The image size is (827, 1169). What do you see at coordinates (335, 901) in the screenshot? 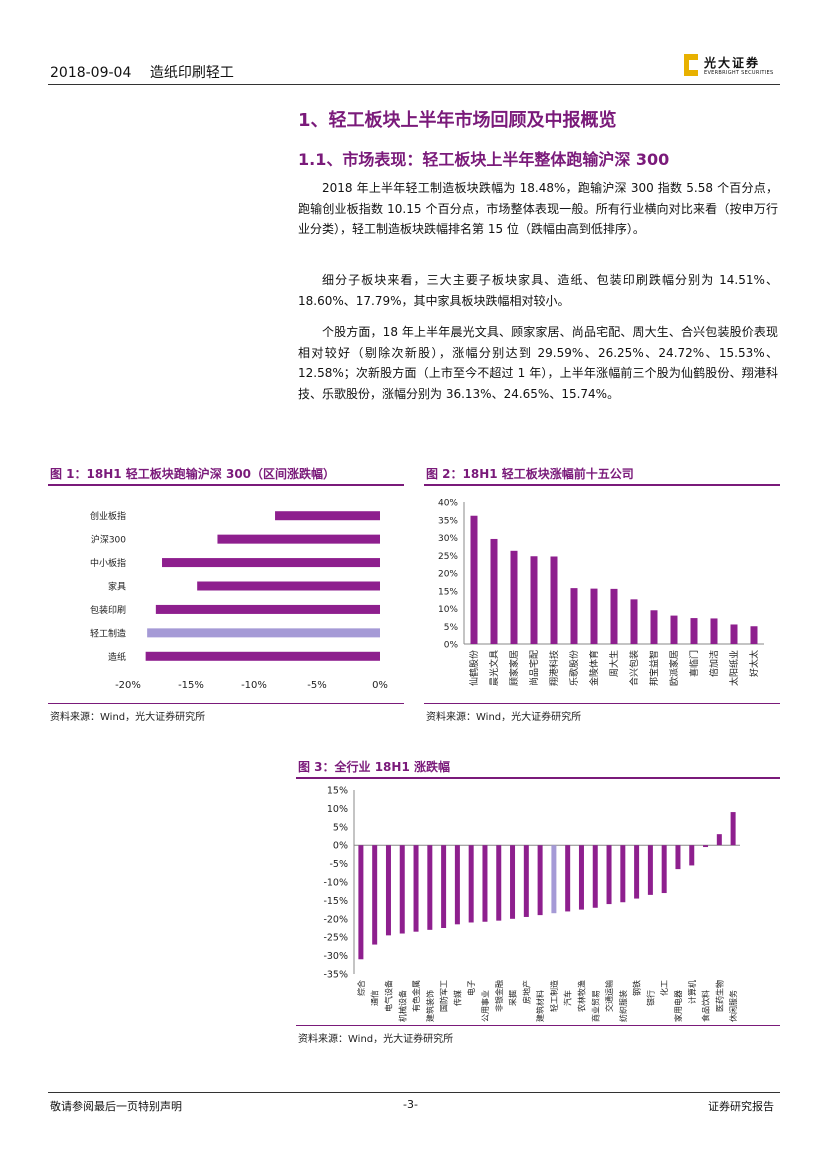
I see `y-tick-label: -15%` at bounding box center [335, 901].